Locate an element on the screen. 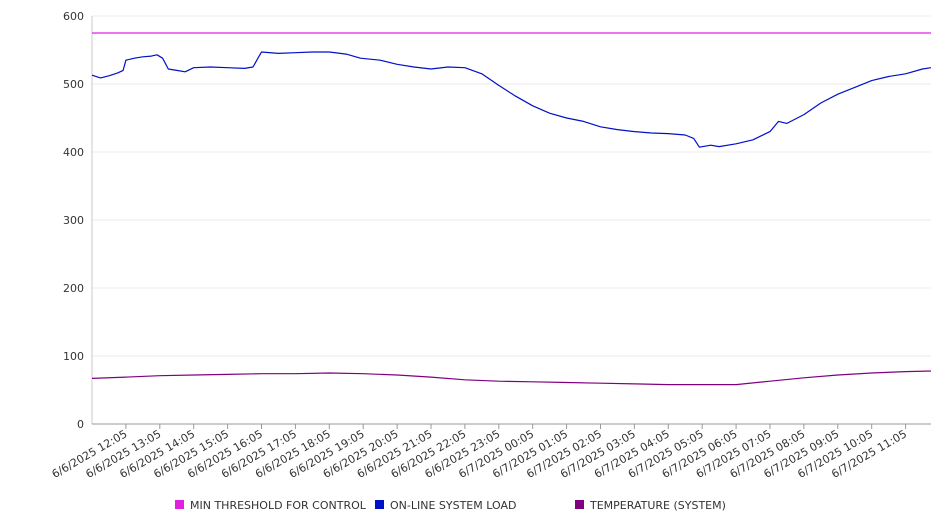 This screenshot has width=946, height=526. legend-label: MIN THRESHOLD FOR CONTROL is located at coordinates (278, 505).